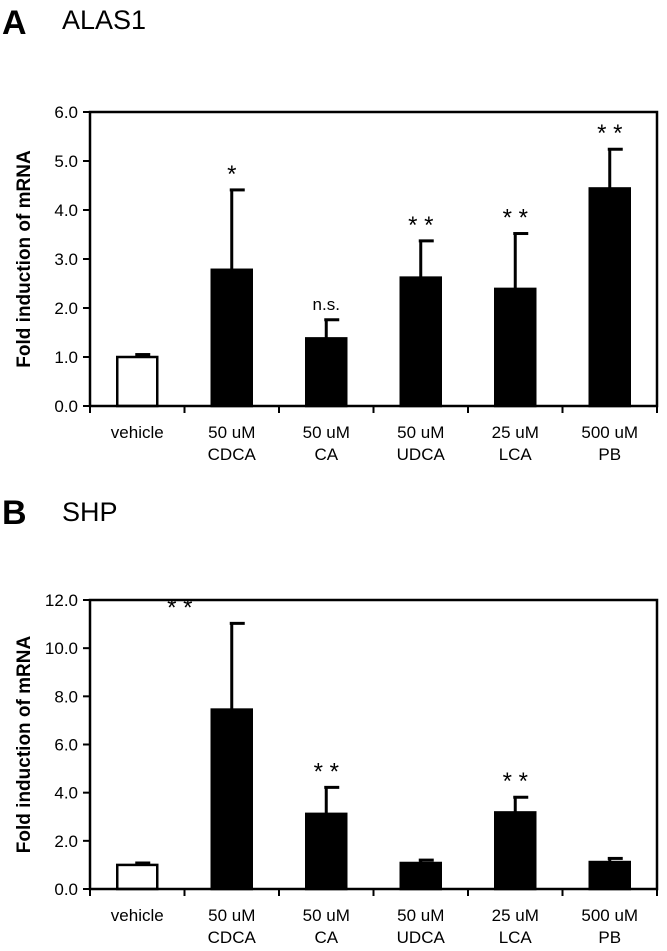 The width and height of the screenshot is (667, 951). Describe the element at coordinates (61, 648) in the screenshot. I see `y-tick-label: 10.0` at that location.